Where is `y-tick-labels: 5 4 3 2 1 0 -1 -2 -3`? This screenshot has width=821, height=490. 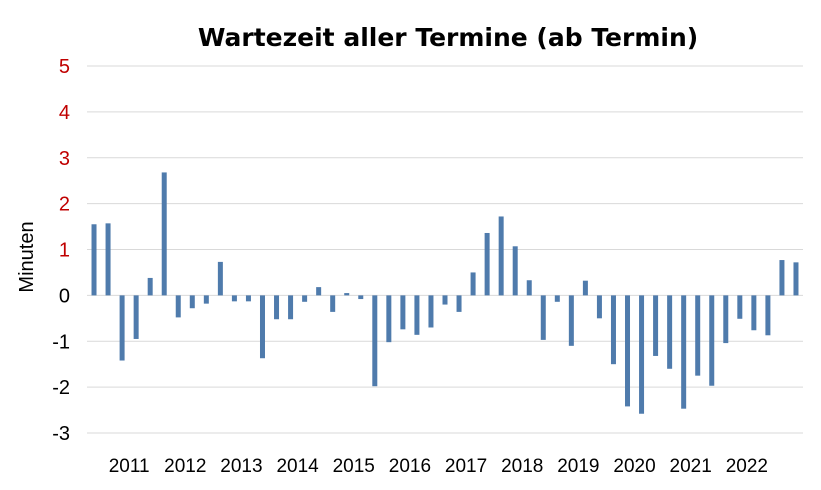 y-tick-labels: 5 4 3 2 1 0 -1 -2 -3 is located at coordinates (61, 250).